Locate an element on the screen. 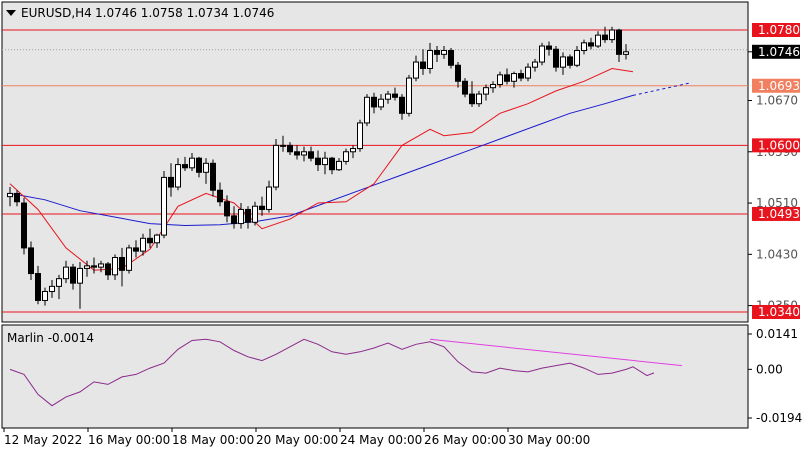  level-badge-label: 1.0493 is located at coordinates (779, 214).